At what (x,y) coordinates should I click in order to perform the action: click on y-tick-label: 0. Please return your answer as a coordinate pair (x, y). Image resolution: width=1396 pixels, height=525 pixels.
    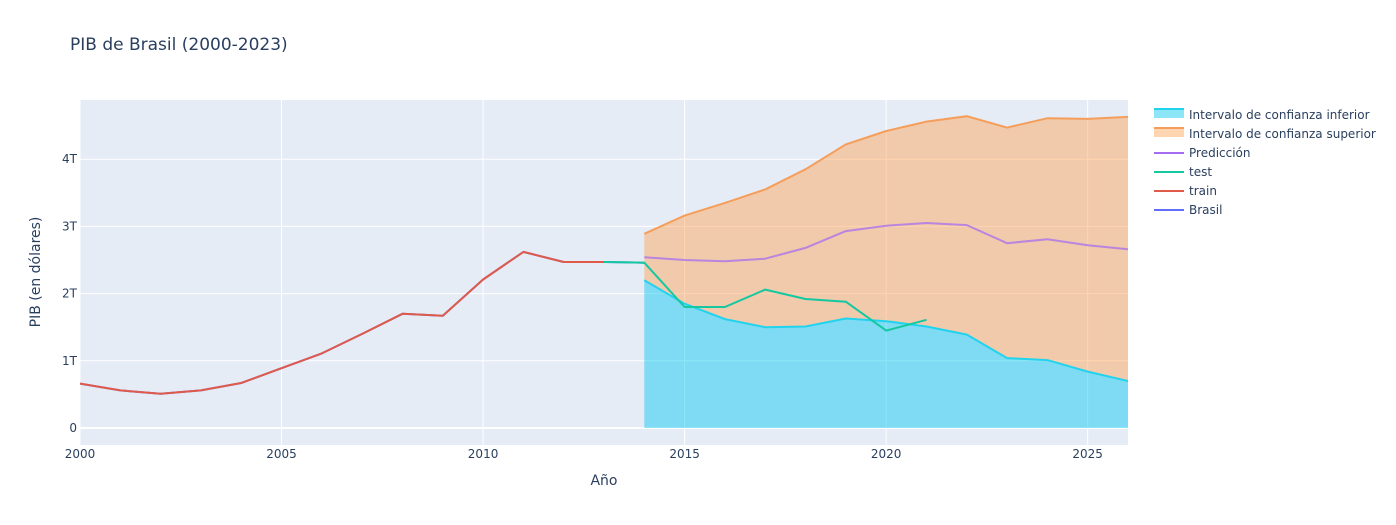
    Looking at the image, I should click on (73, 428).